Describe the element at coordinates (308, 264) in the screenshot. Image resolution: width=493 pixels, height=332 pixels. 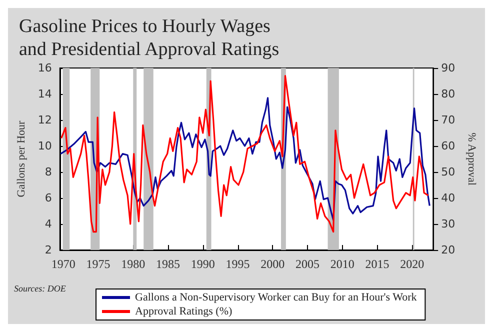
I see `x-tick-label: 2005` at that location.